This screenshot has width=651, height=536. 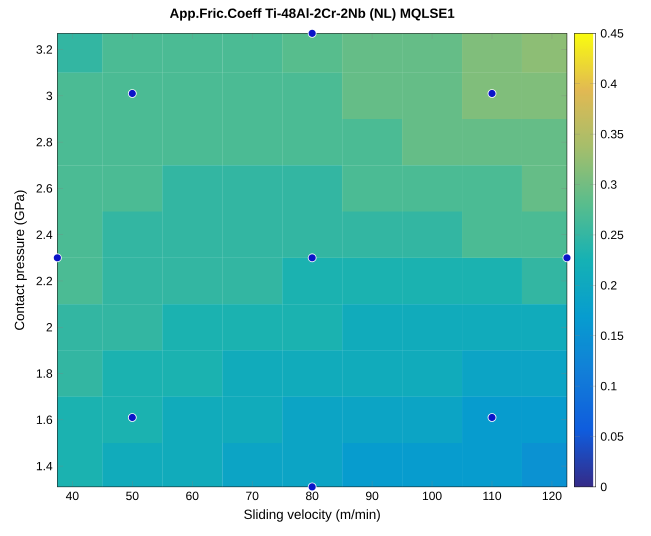 What do you see at coordinates (44, 142) in the screenshot?
I see `y-tick-label: 2.8` at bounding box center [44, 142].